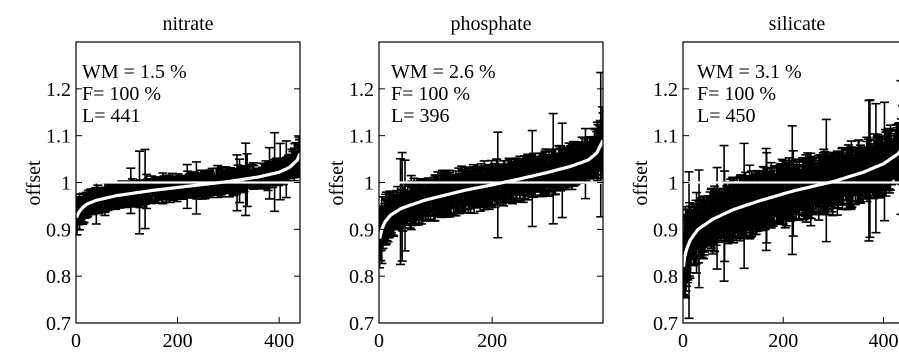 The height and width of the screenshot is (362, 899). I want to click on annotation-wm: WM = 1.5 %, so click(134, 72).